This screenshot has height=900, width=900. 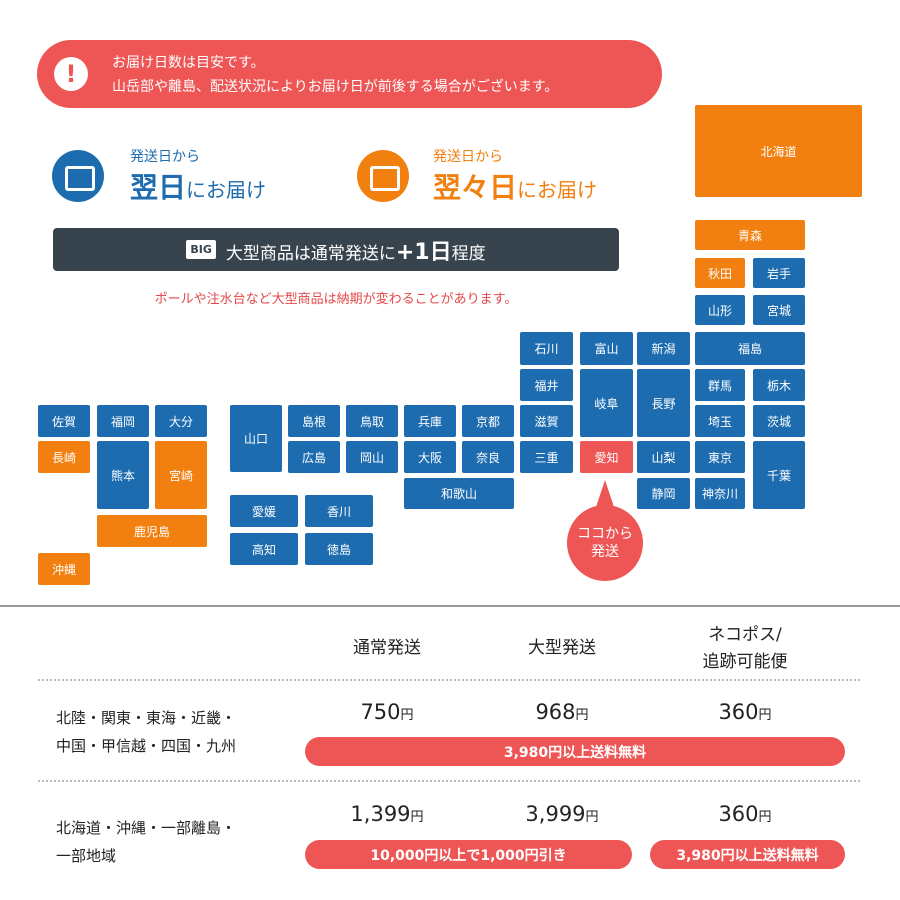 What do you see at coordinates (605, 495) in the screenshot?
I see `bubble-pointer` at bounding box center [605, 495].